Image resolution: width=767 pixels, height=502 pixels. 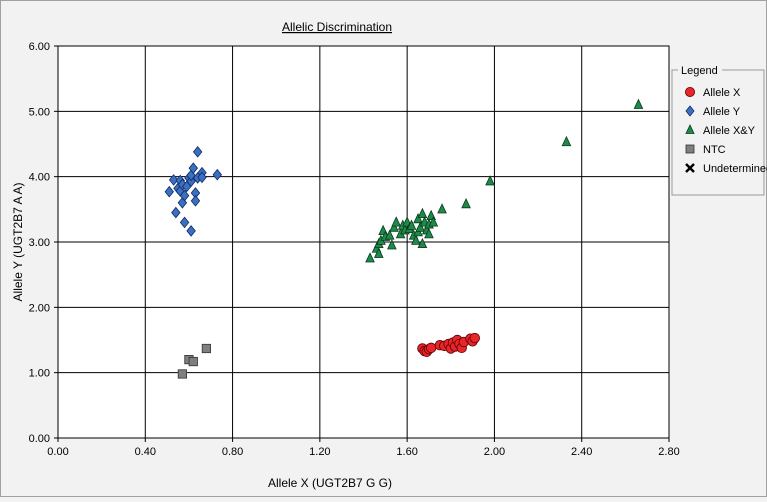 I want to click on x-tick-label: 2.00, so click(x=494, y=452).